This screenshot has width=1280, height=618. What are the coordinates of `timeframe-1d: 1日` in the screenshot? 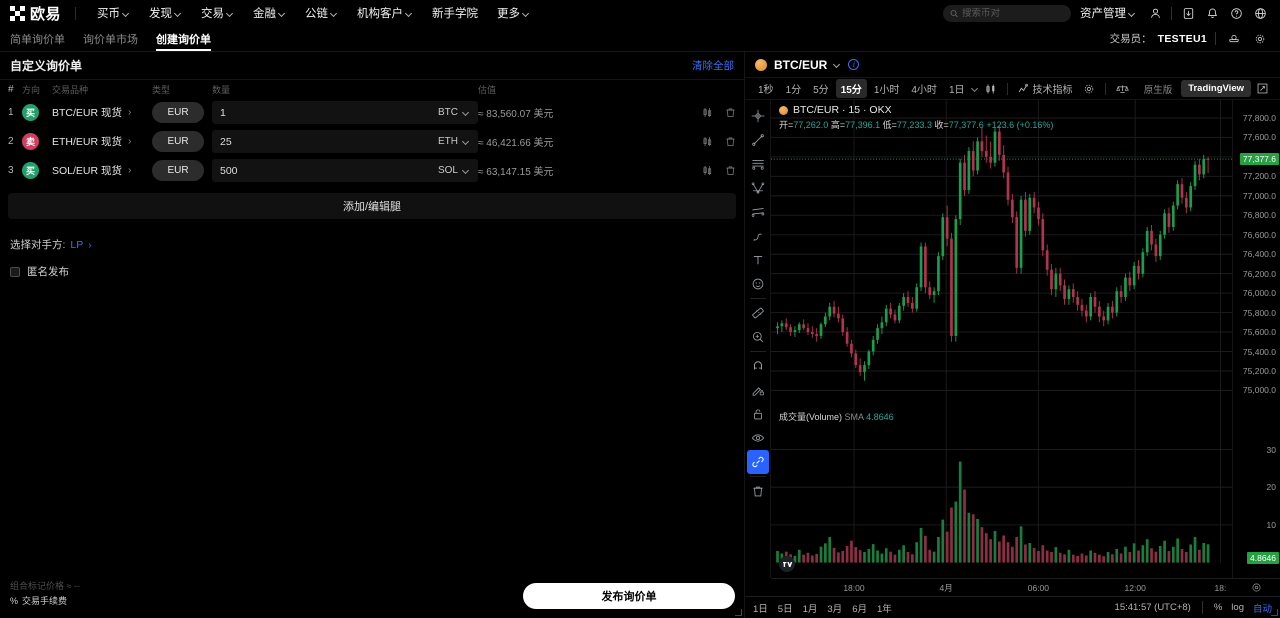 It's located at (956, 90).